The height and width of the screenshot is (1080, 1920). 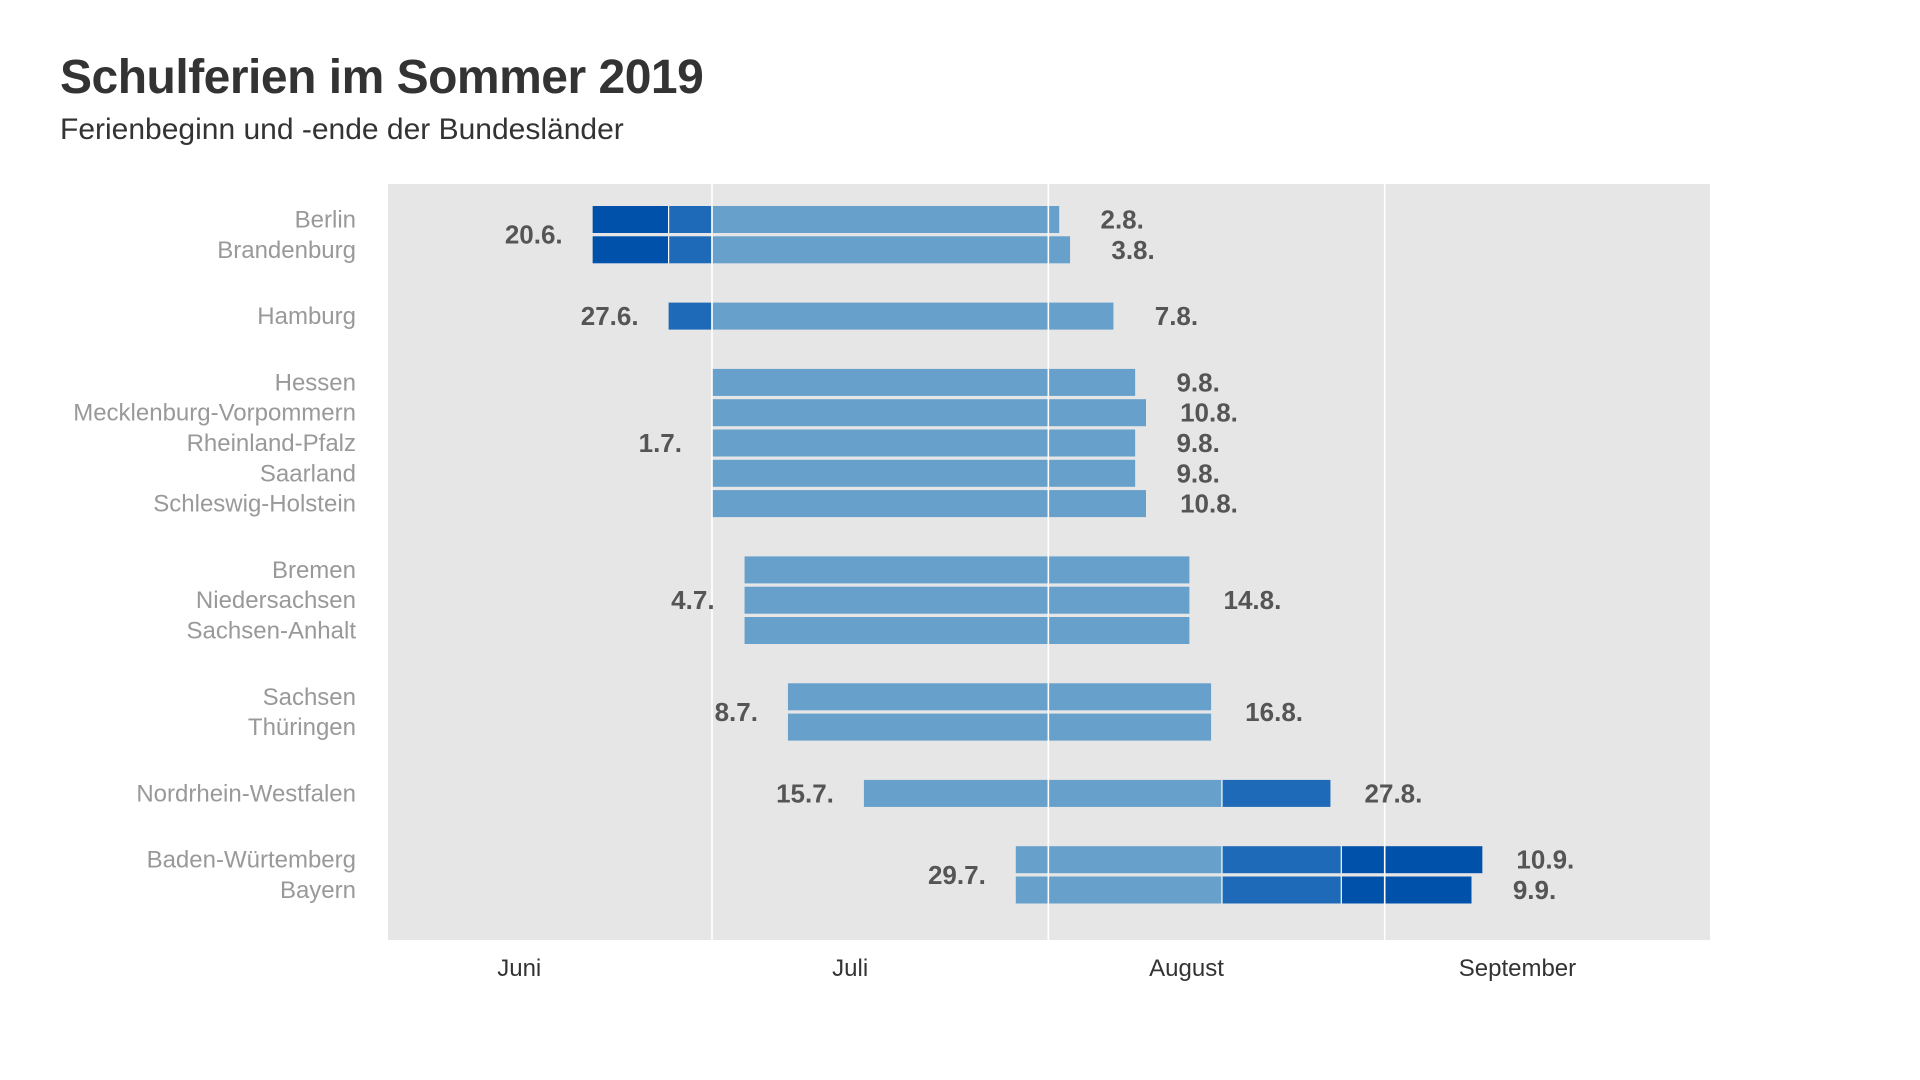 What do you see at coordinates (271, 443) in the screenshot?
I see `state-label: Rheinland-Pfalz` at bounding box center [271, 443].